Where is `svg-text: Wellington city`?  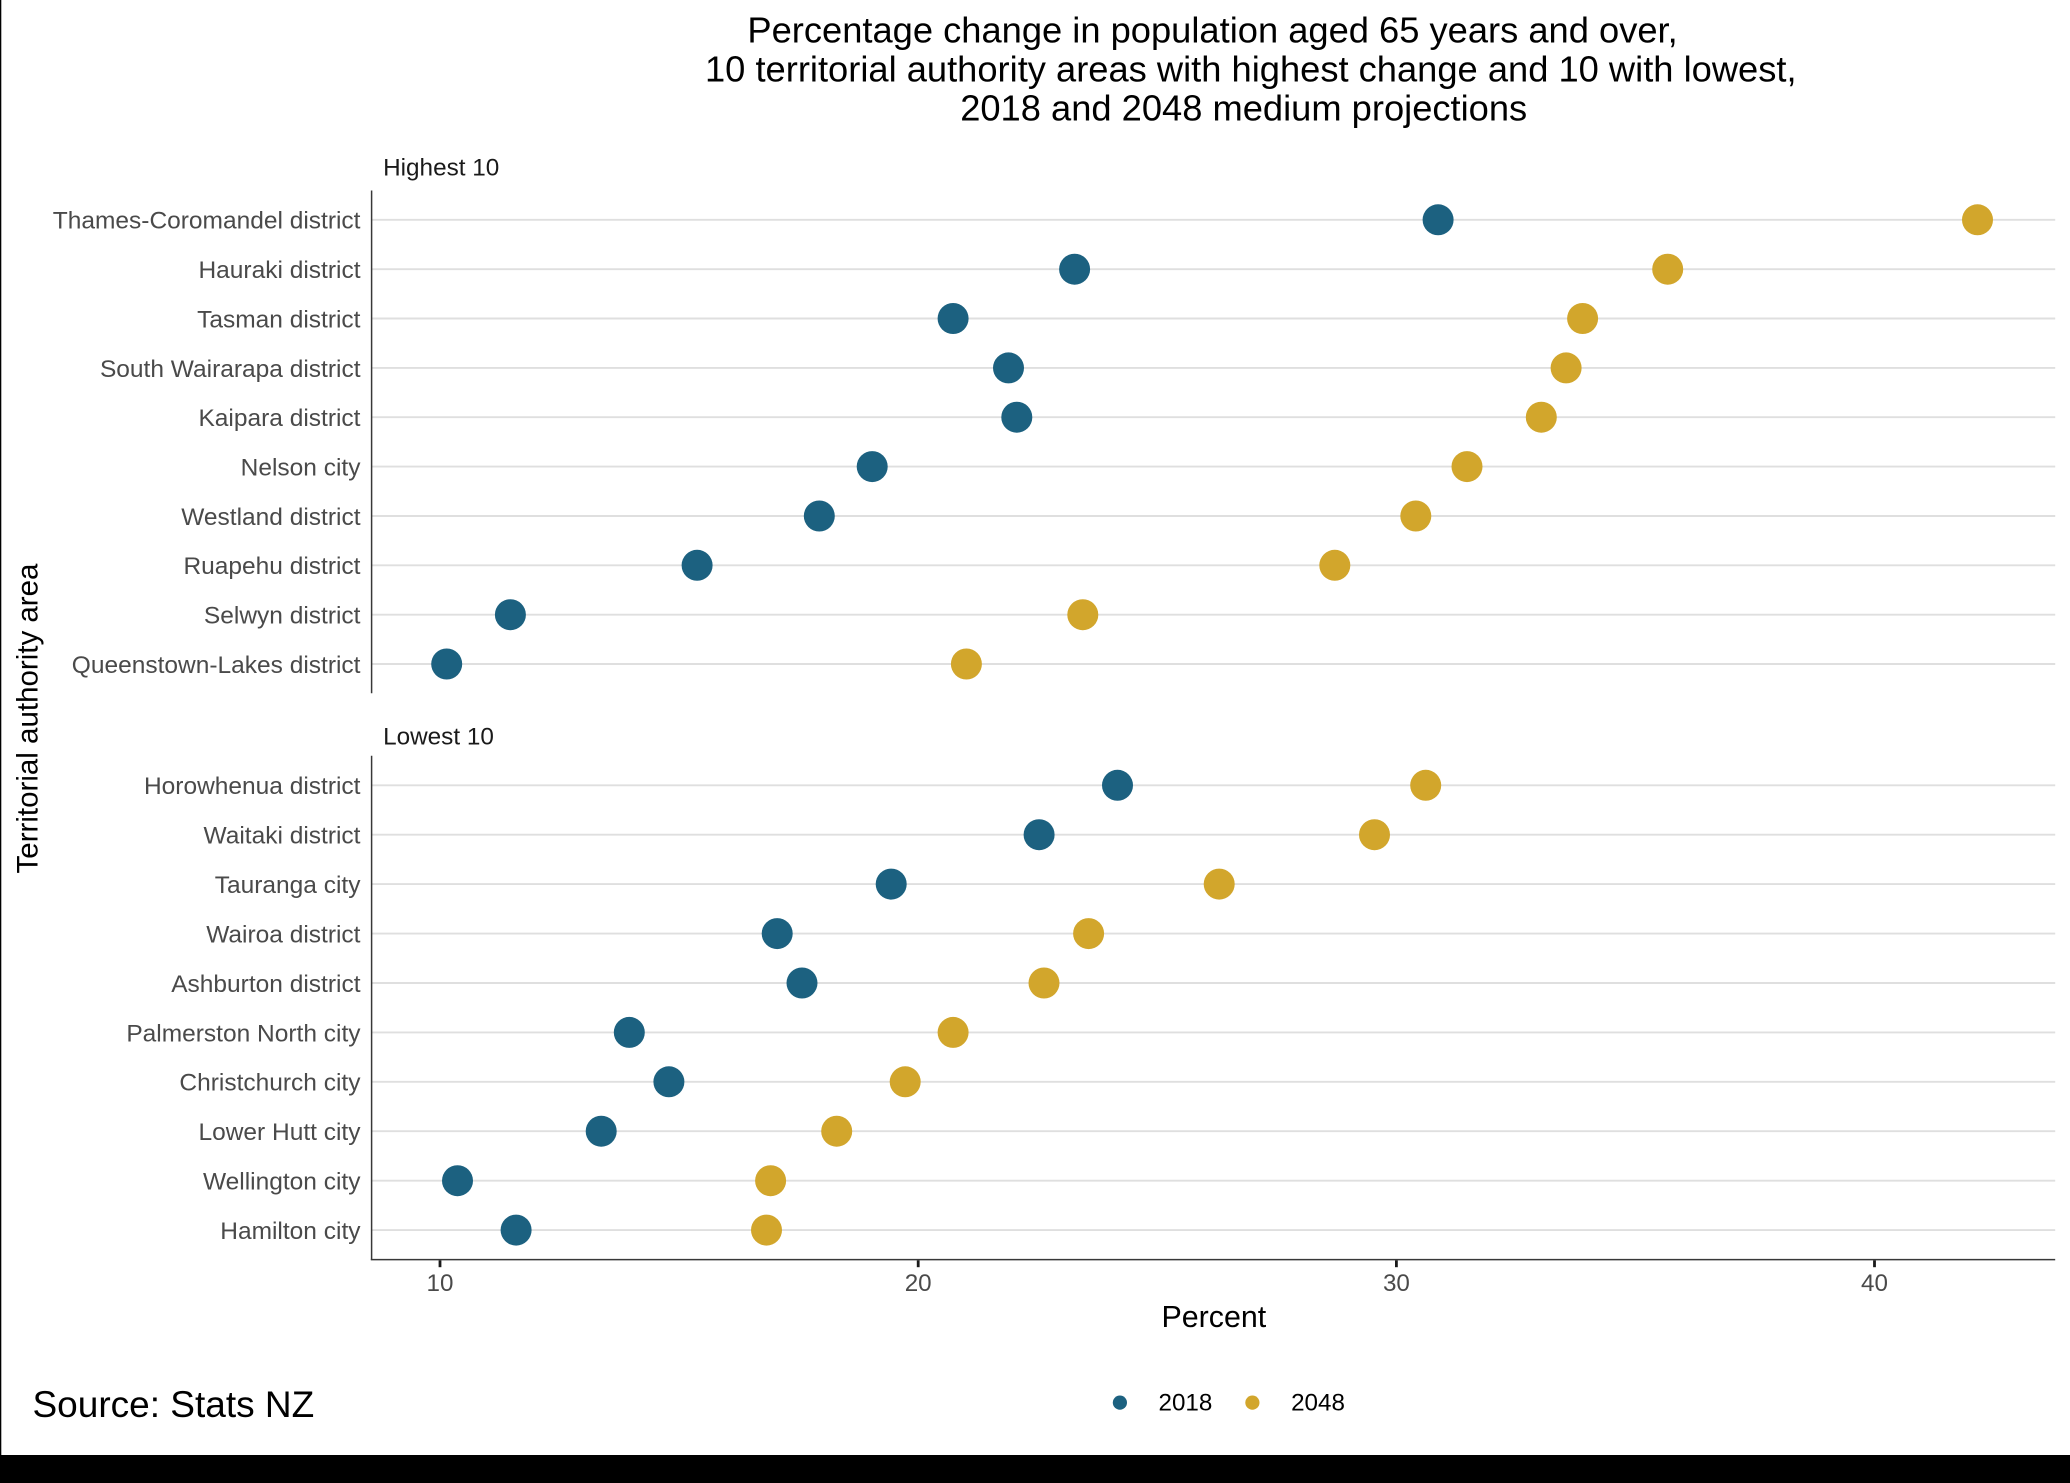 svg-text: Wellington city is located at coordinates (282, 1182).